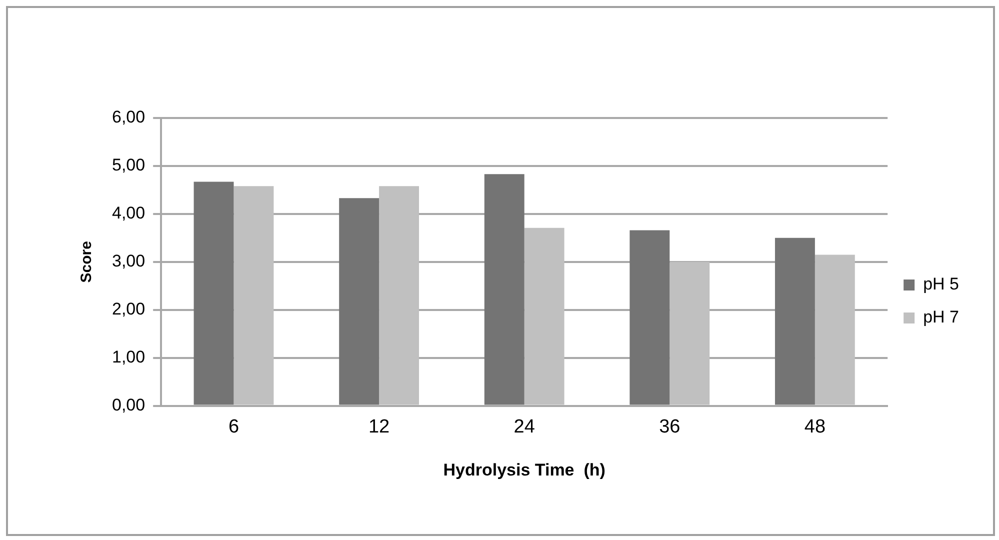 The image size is (999, 540). I want to click on y-tick-label: 6,00, so click(129, 117).